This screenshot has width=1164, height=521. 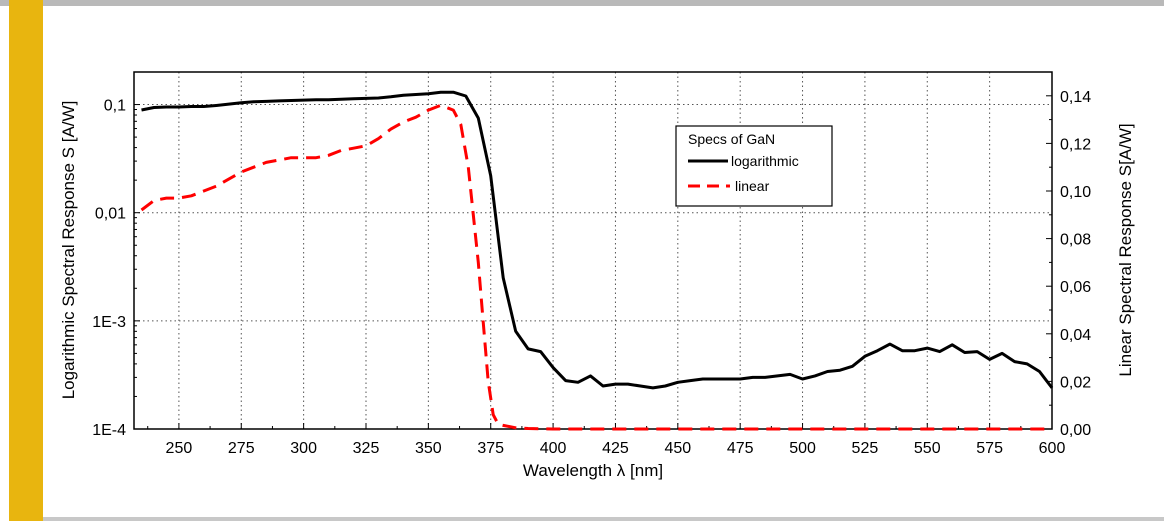 What do you see at coordinates (593, 470) in the screenshot?
I see `x-axis-label: Wavelength λ [nm]` at bounding box center [593, 470].